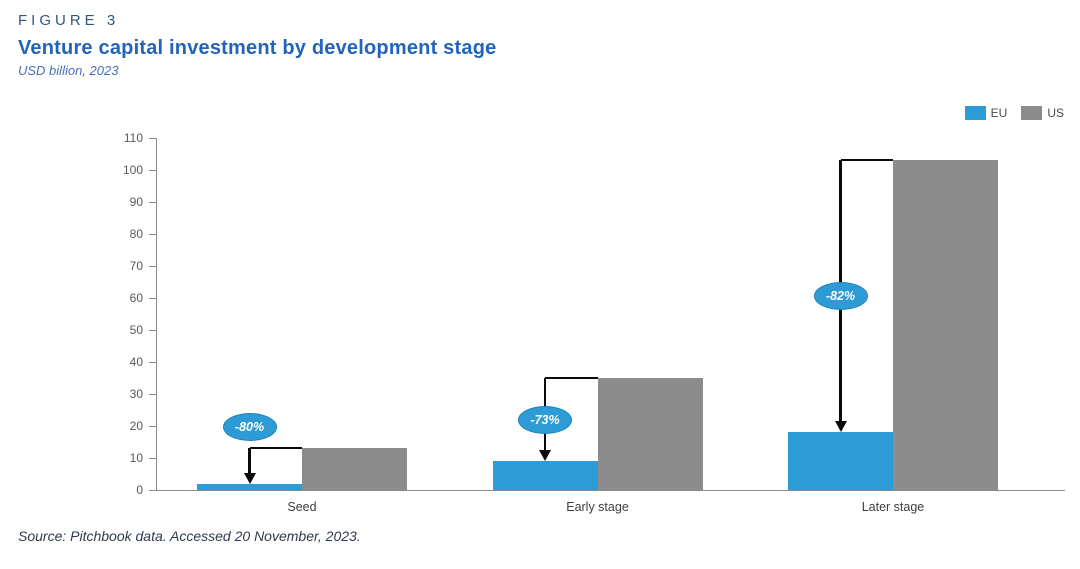 This screenshot has height=569, width=1080. I want to click on y-tick-label: 50, so click(136, 330).